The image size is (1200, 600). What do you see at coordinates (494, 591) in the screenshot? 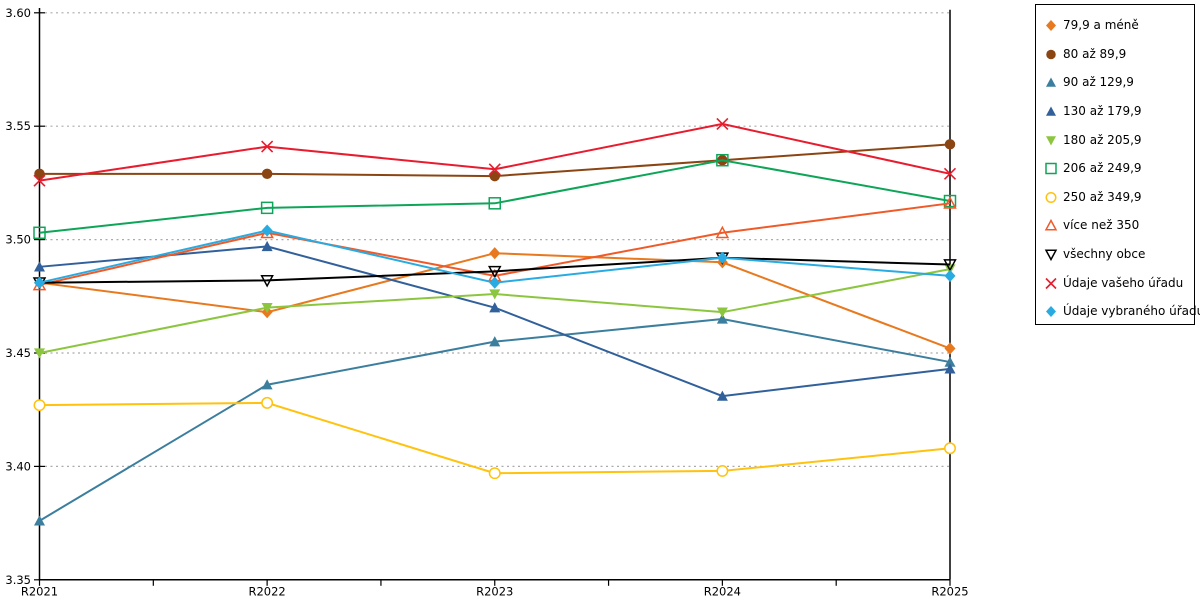
I see `x-tick-label: R2023` at bounding box center [494, 591].